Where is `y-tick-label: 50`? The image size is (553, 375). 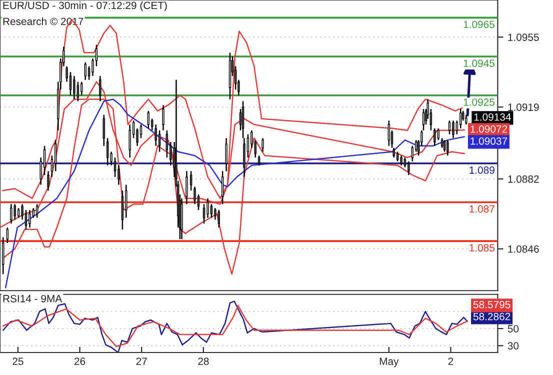 y-tick-label: 50 is located at coordinates (513, 328).